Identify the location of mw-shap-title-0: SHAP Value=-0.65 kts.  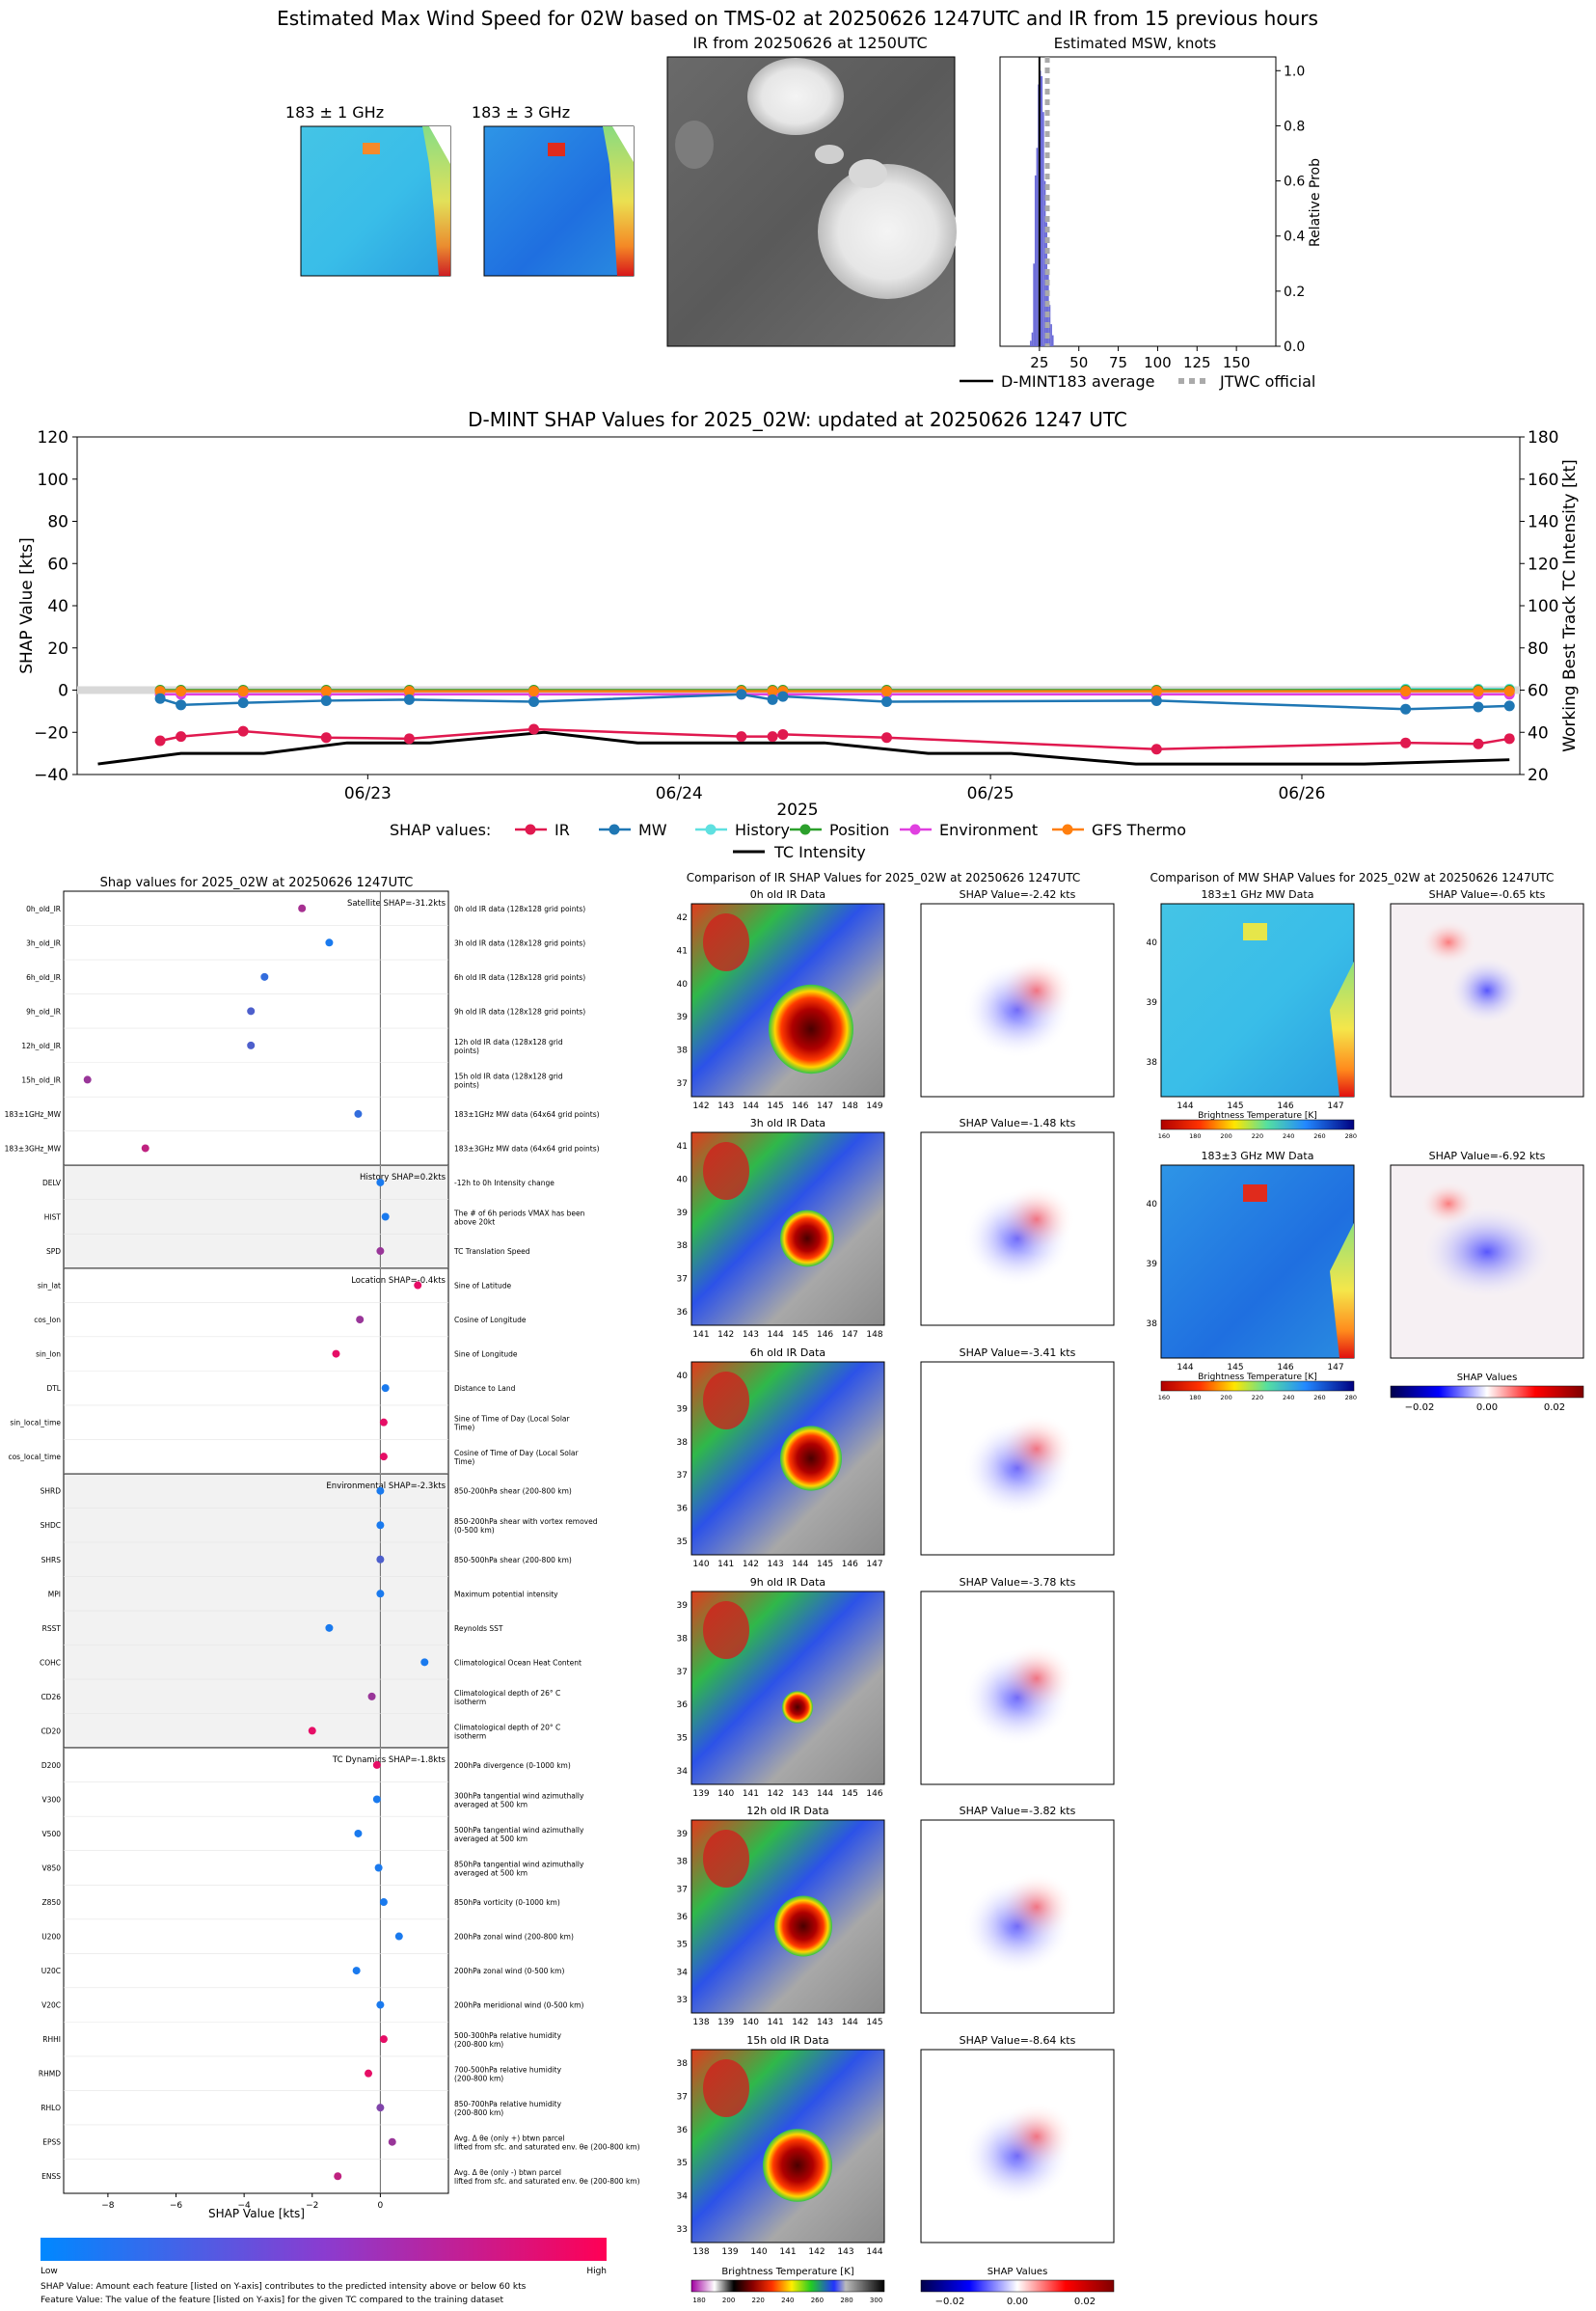
(1488, 894).